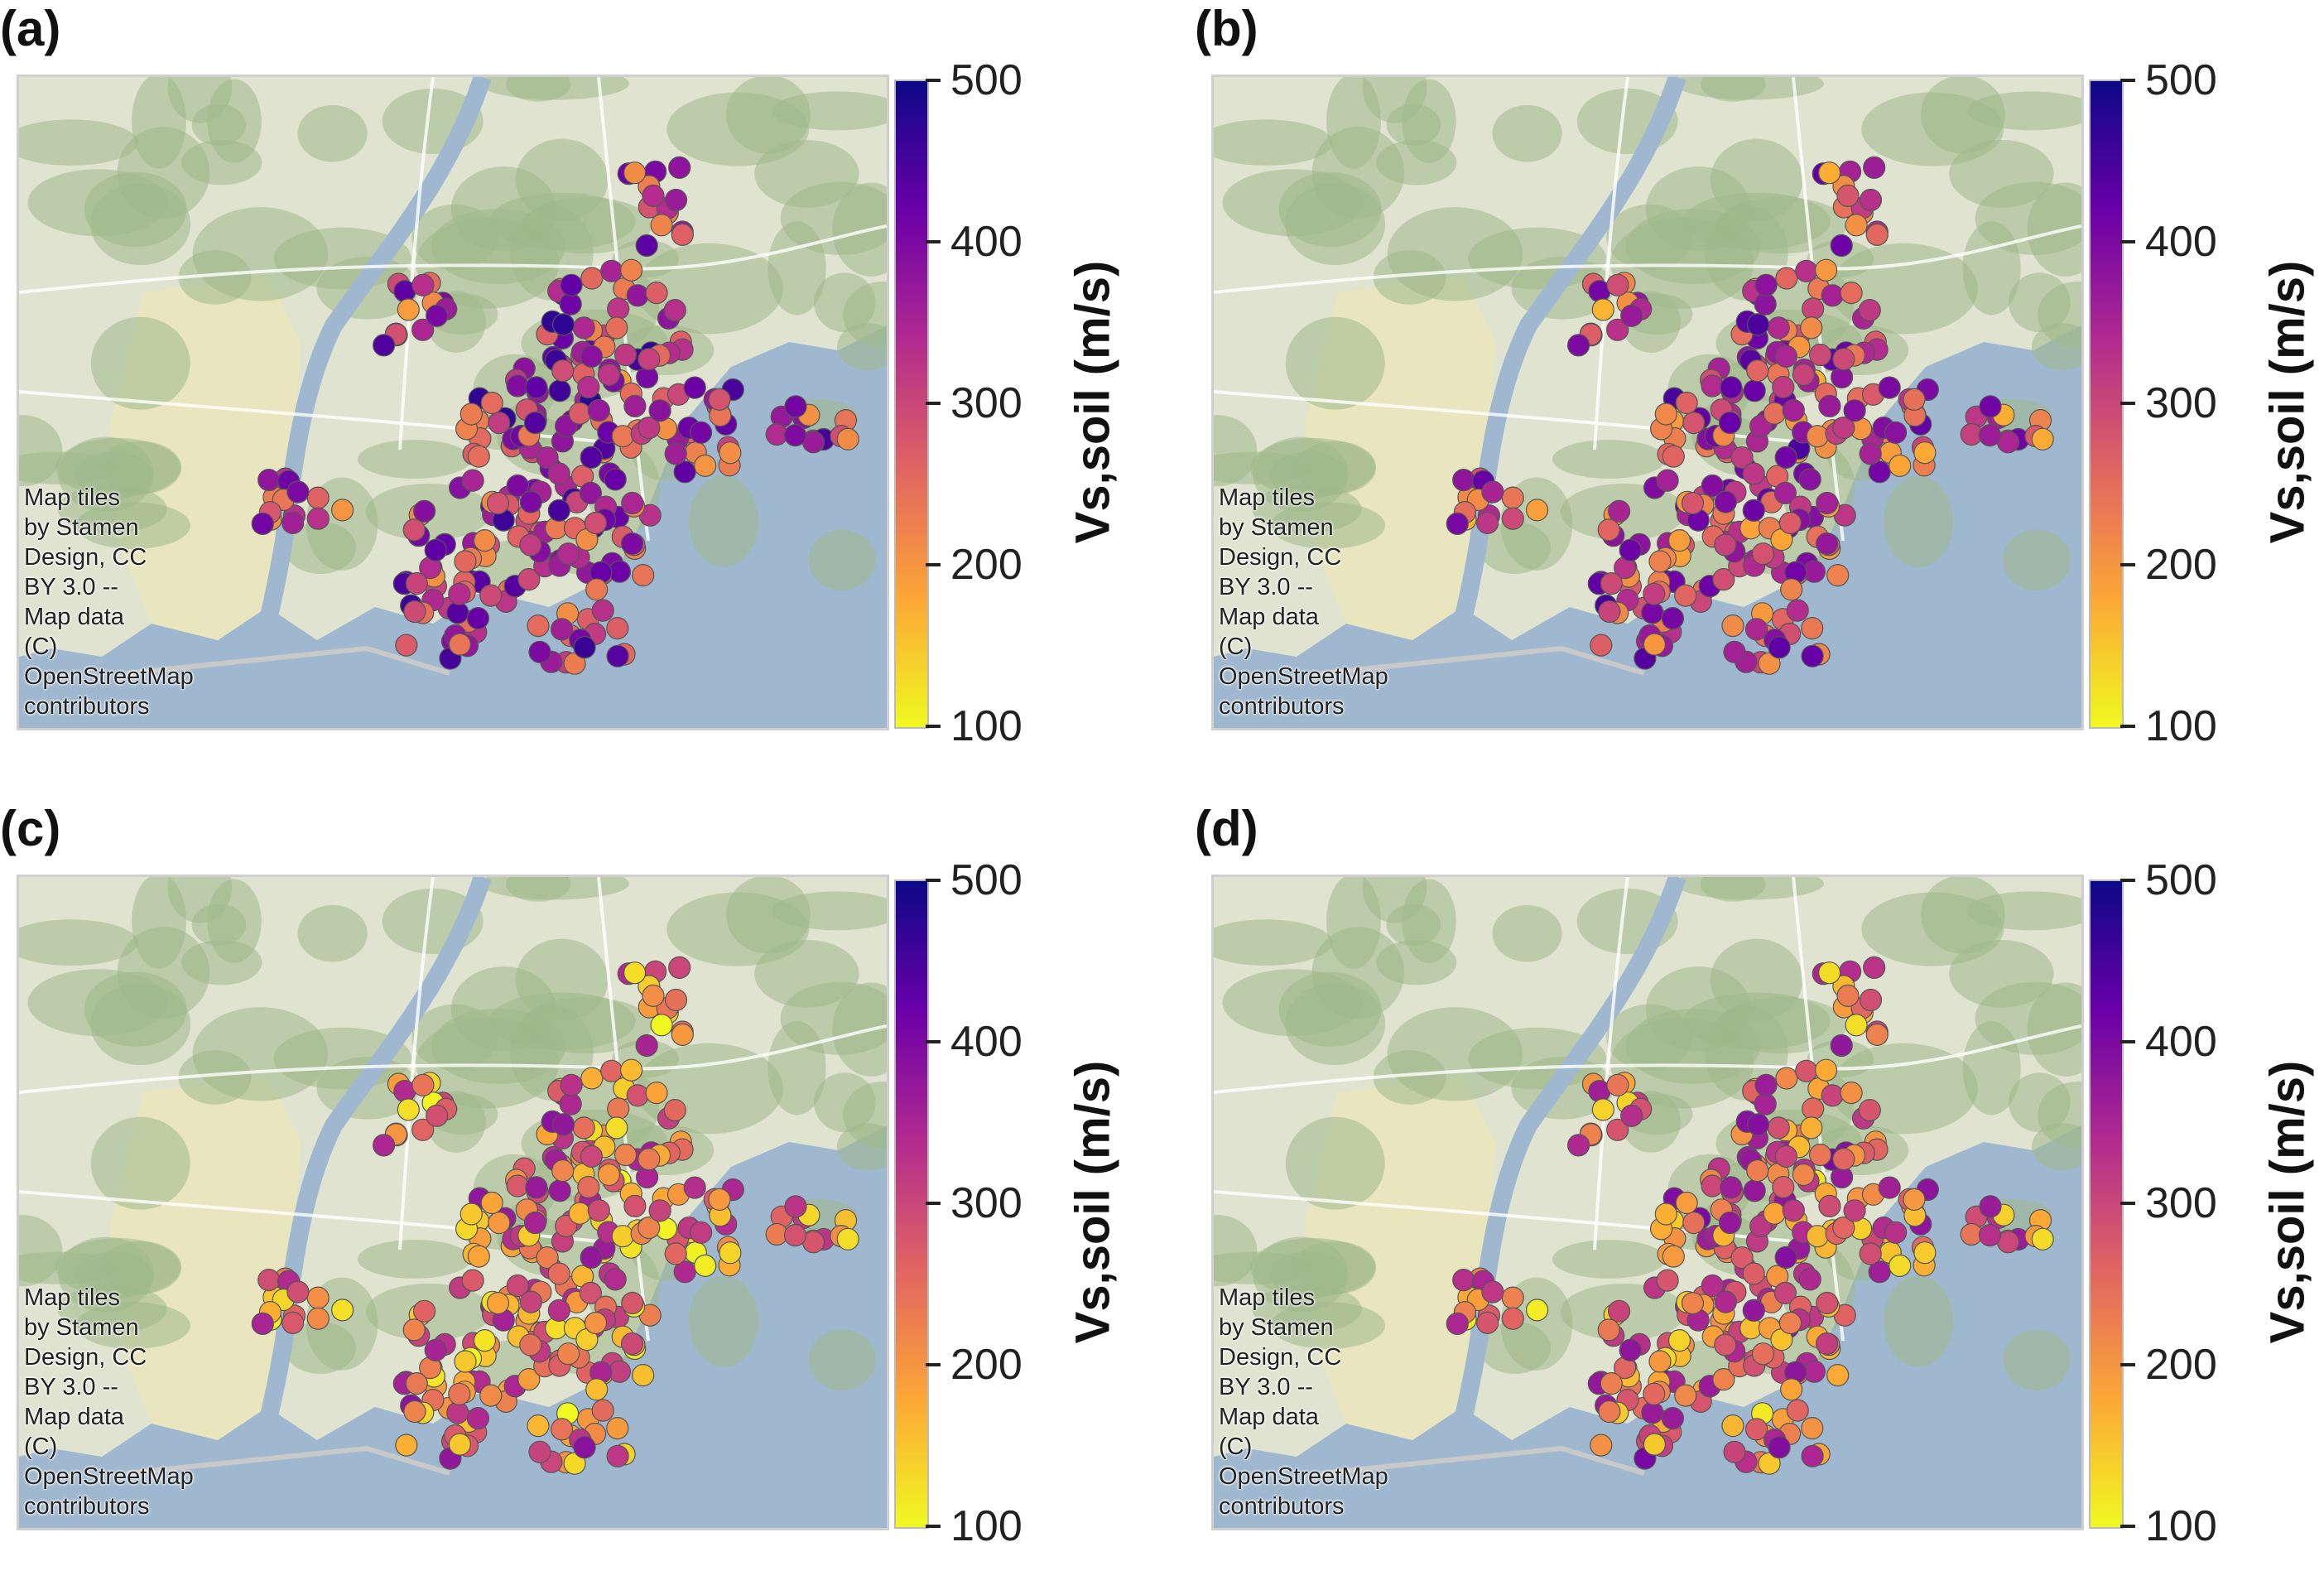  I want to click on panel-label: (a), so click(30, 28).